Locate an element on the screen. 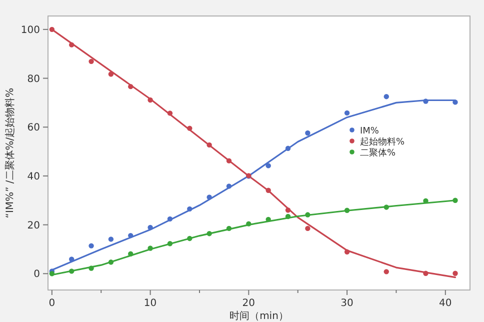  x-tick-label: 30 is located at coordinates (347, 303).